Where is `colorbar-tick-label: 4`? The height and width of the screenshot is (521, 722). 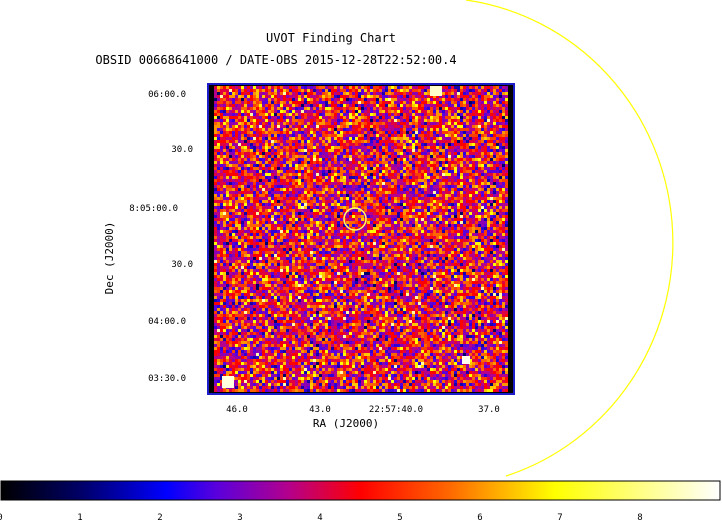 colorbar-tick-label: 4 is located at coordinates (319, 517).